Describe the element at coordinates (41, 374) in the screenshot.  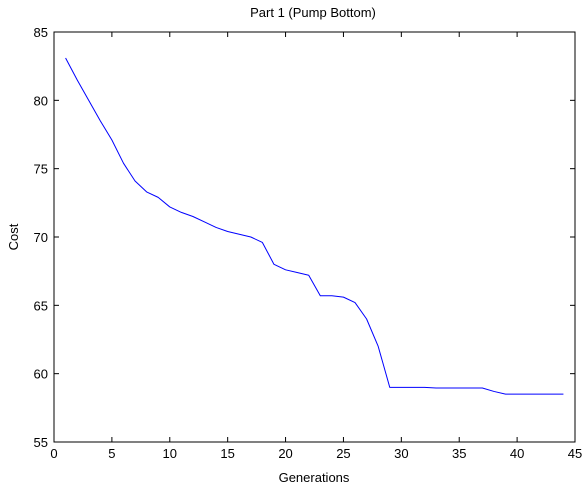
I see `y-tick-label-1: 60` at that location.